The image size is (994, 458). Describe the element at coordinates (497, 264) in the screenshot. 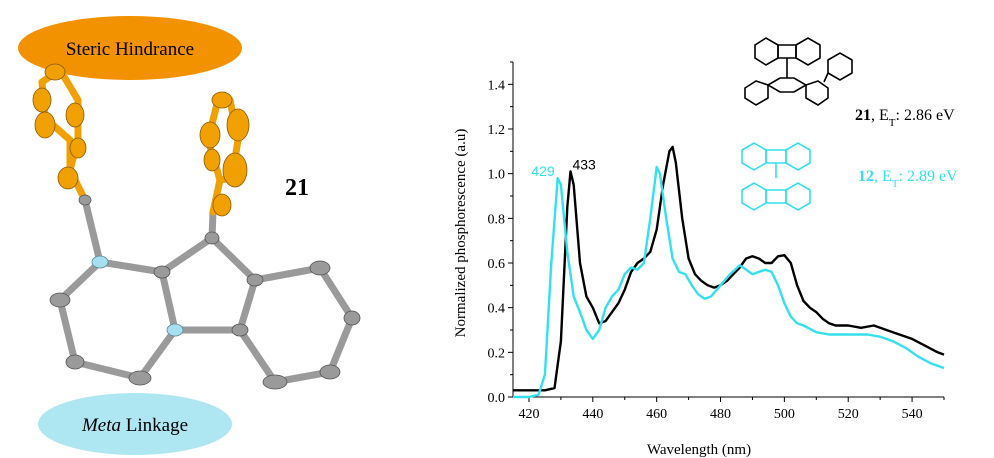

I see `y-tick-label: 0.6` at that location.